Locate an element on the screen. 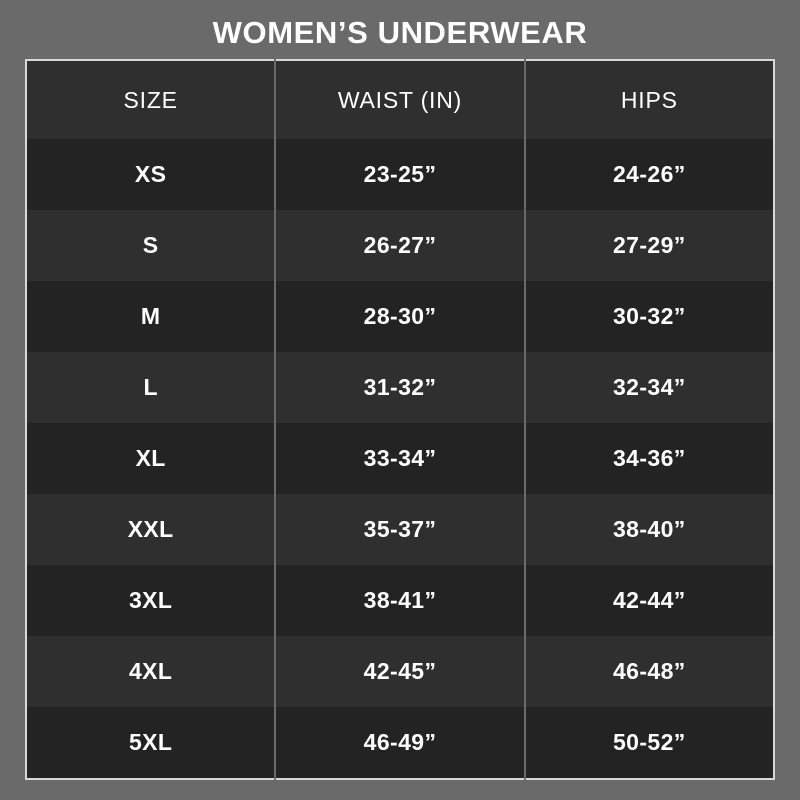  waist-cell: 35-37” is located at coordinates (399, 529).